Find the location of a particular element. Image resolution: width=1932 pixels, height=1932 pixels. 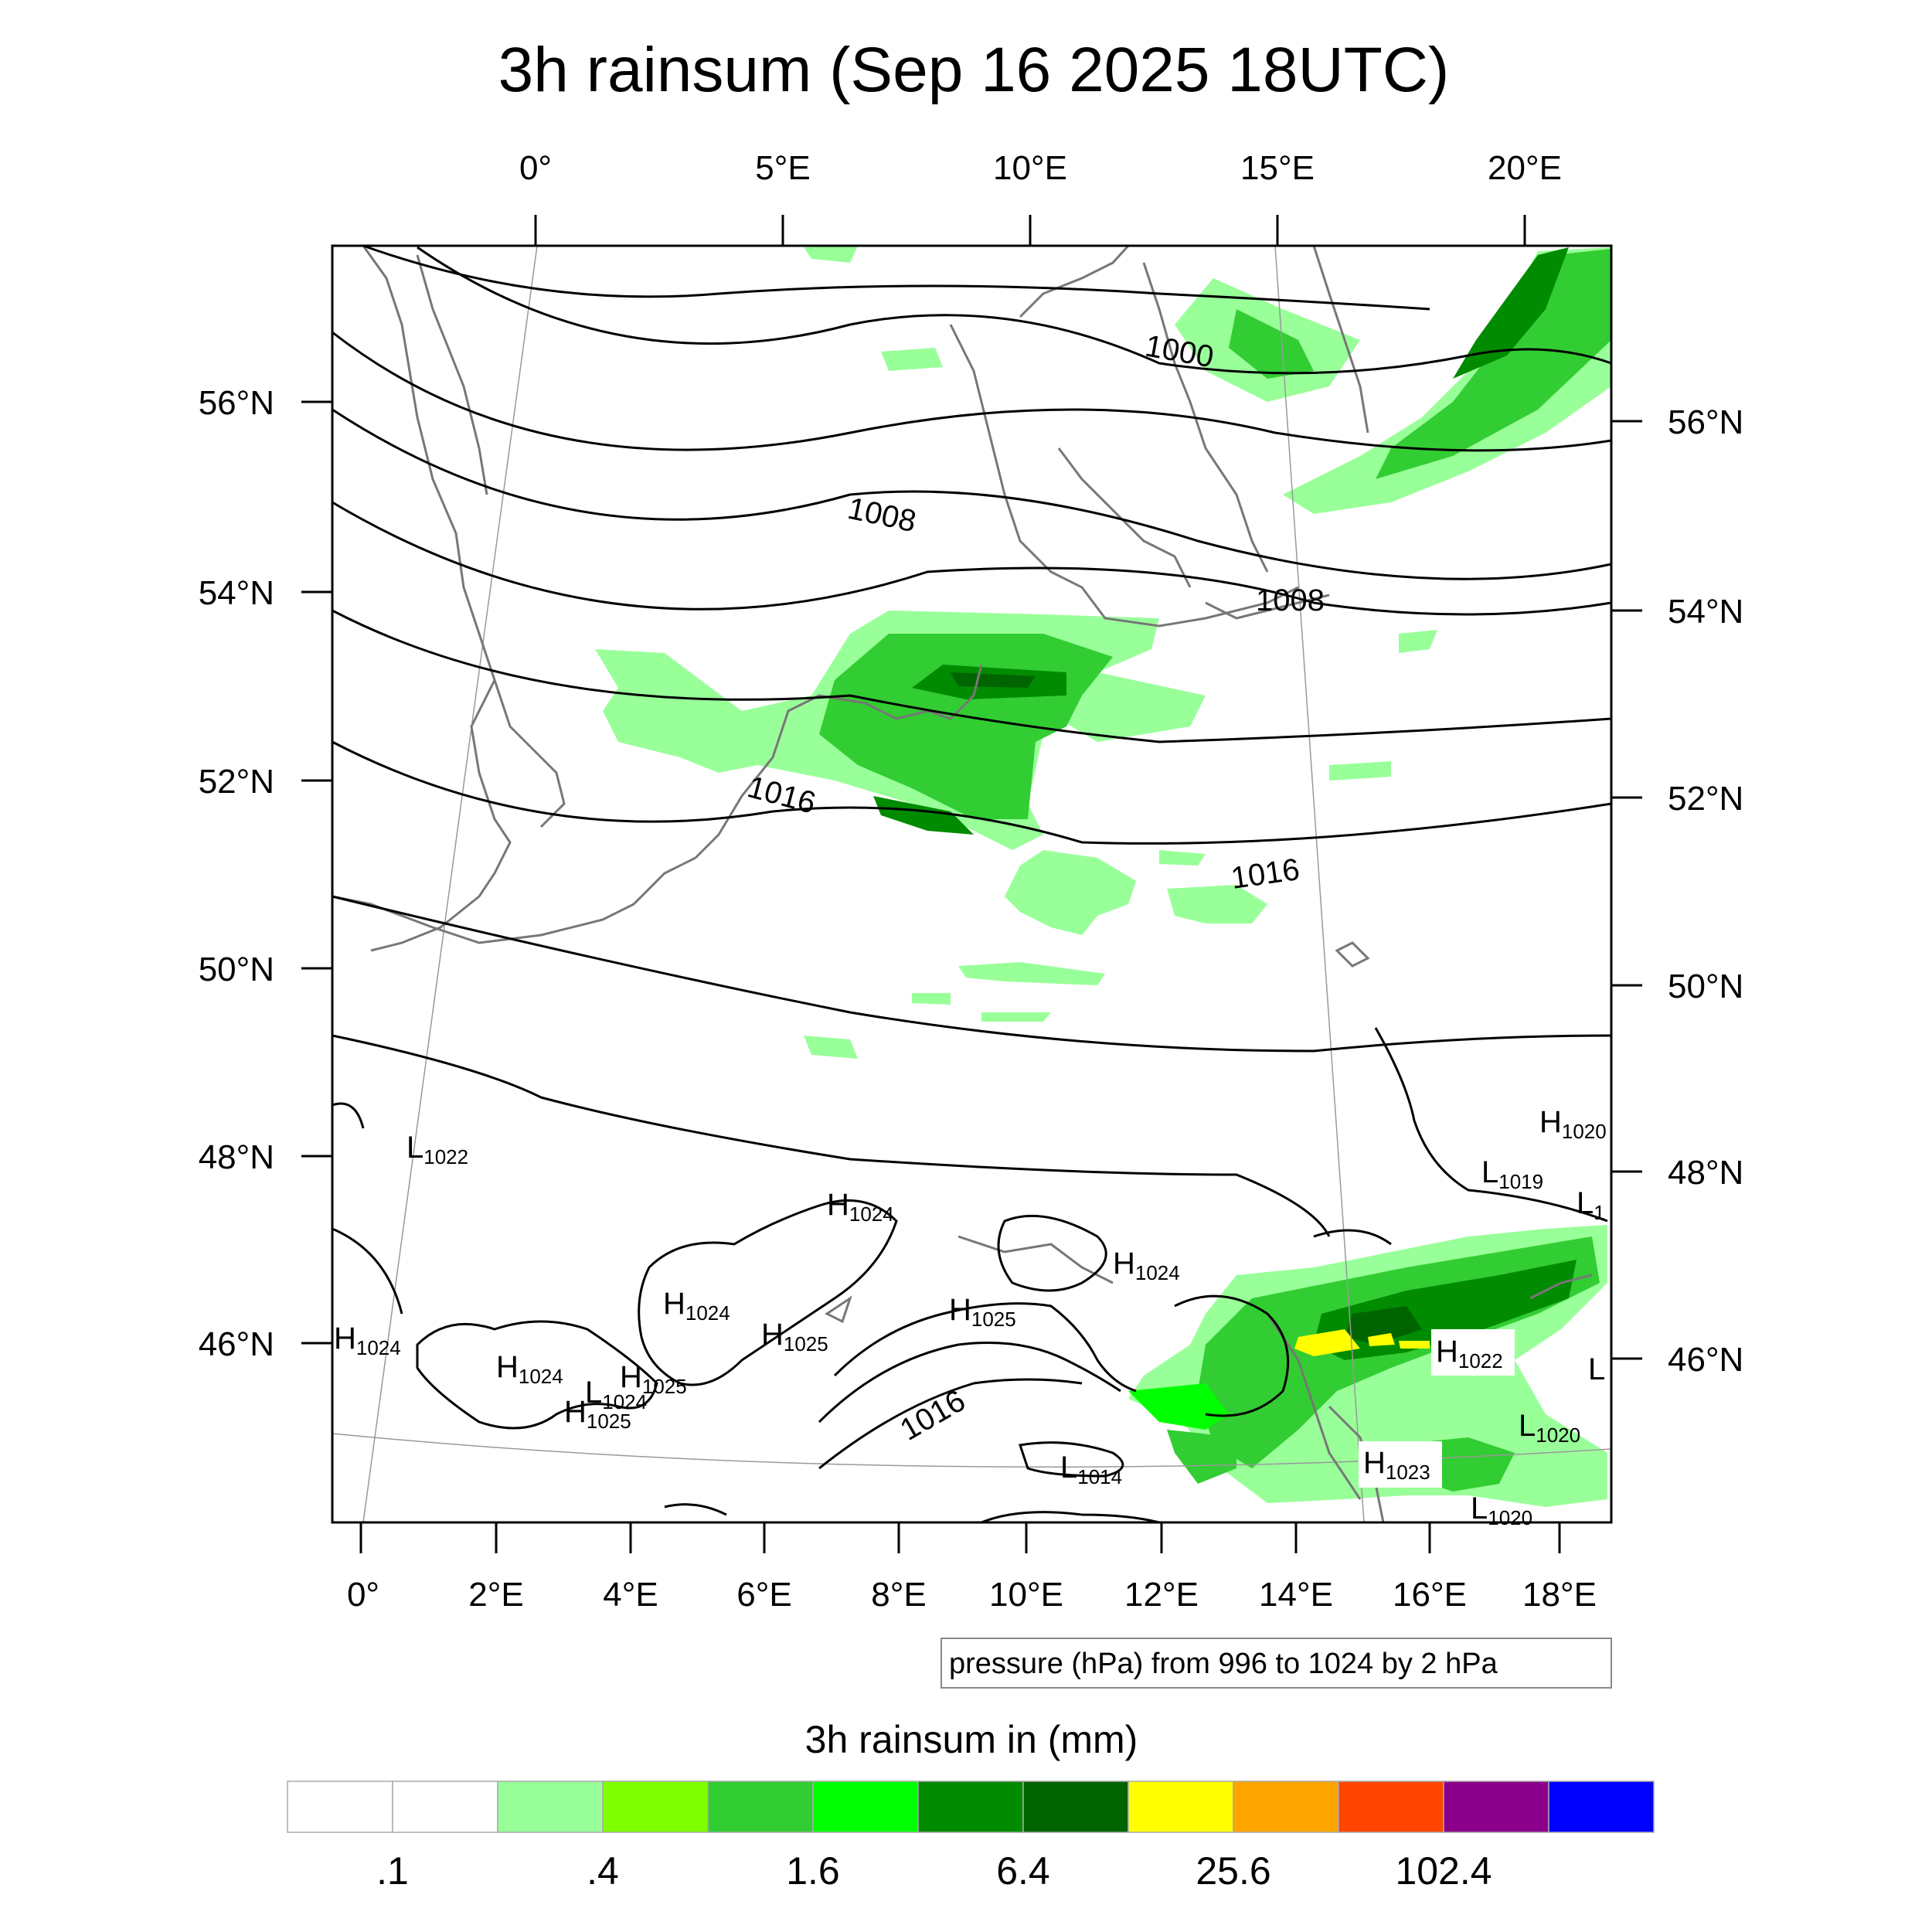

map-title: 3h rainsum (Sep 16 2025 18UTC) is located at coordinates (974, 70).